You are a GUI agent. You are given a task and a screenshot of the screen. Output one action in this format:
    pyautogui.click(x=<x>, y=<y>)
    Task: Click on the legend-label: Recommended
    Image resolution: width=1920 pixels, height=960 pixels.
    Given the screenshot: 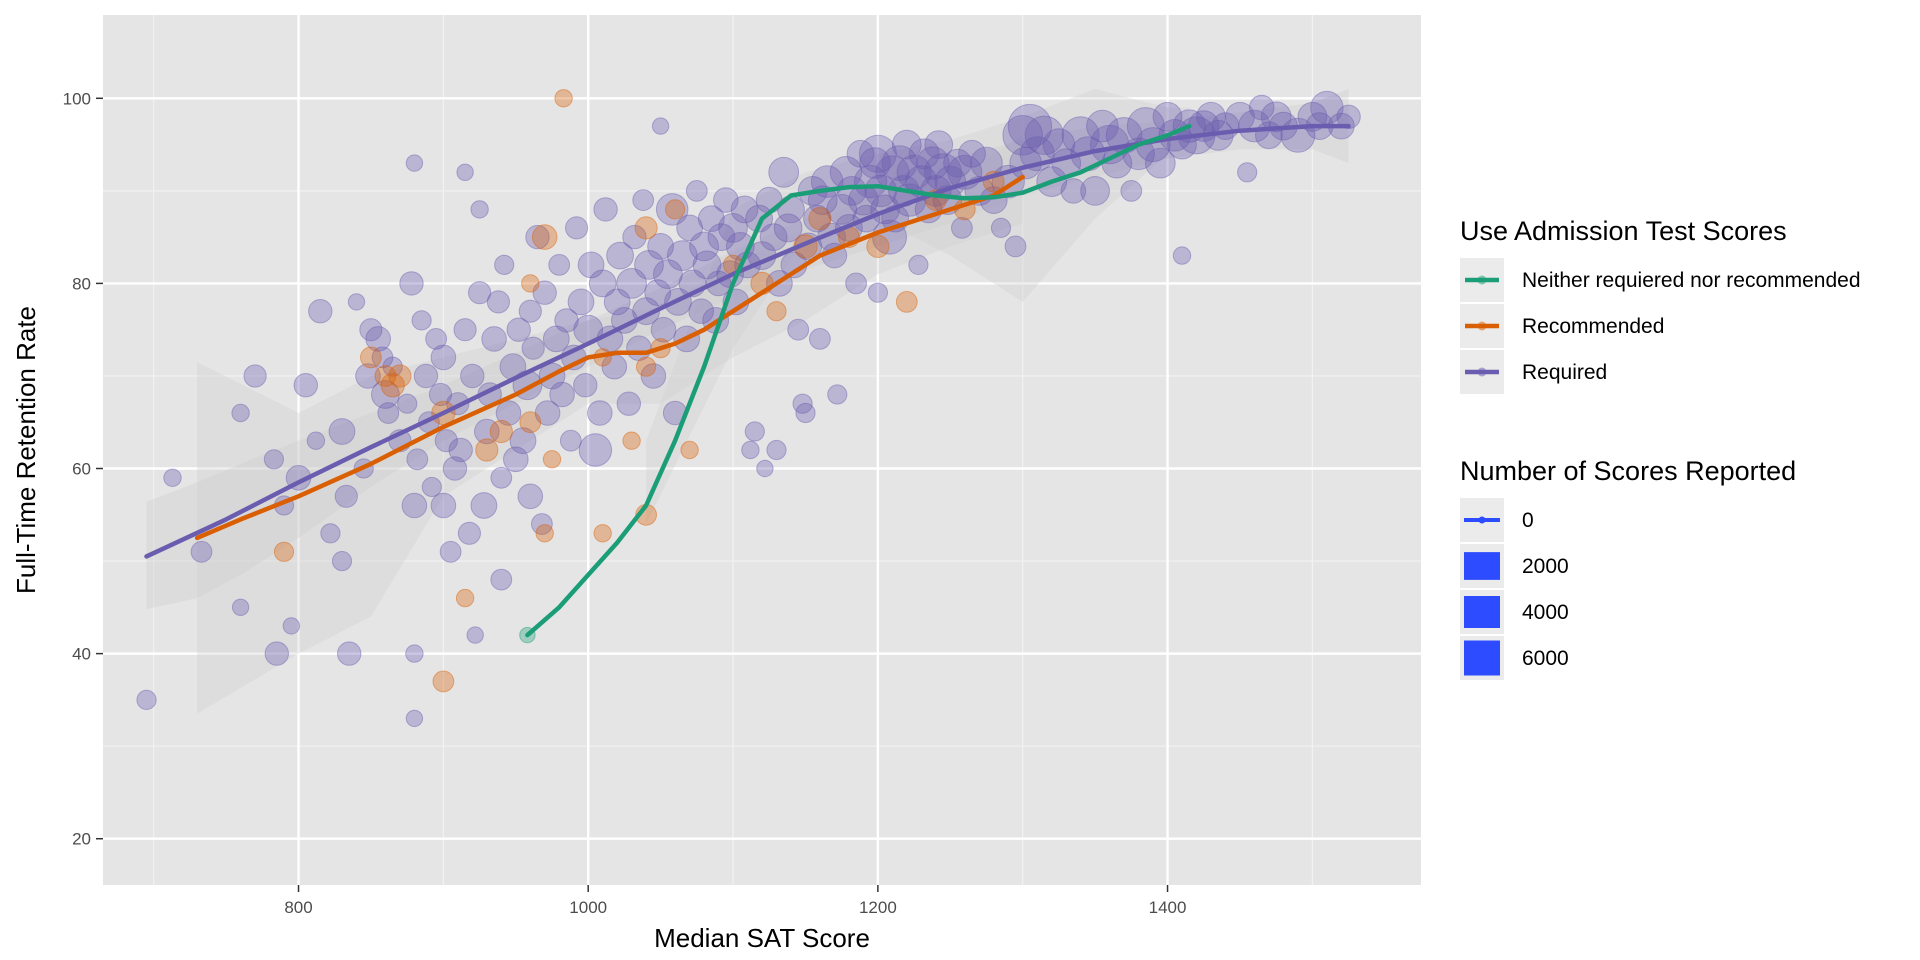 What is the action you would take?
    pyautogui.click(x=1593, y=326)
    